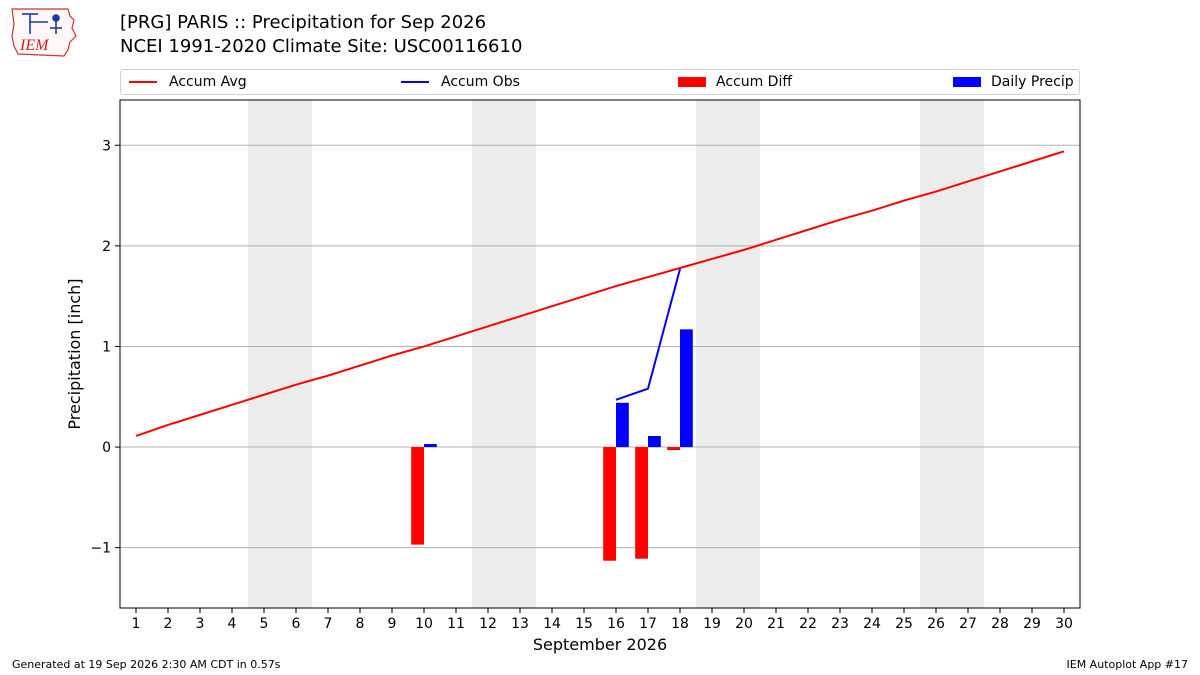  Describe the element at coordinates (44, 32) in the screenshot. I see `iem-logo: IEM` at that location.